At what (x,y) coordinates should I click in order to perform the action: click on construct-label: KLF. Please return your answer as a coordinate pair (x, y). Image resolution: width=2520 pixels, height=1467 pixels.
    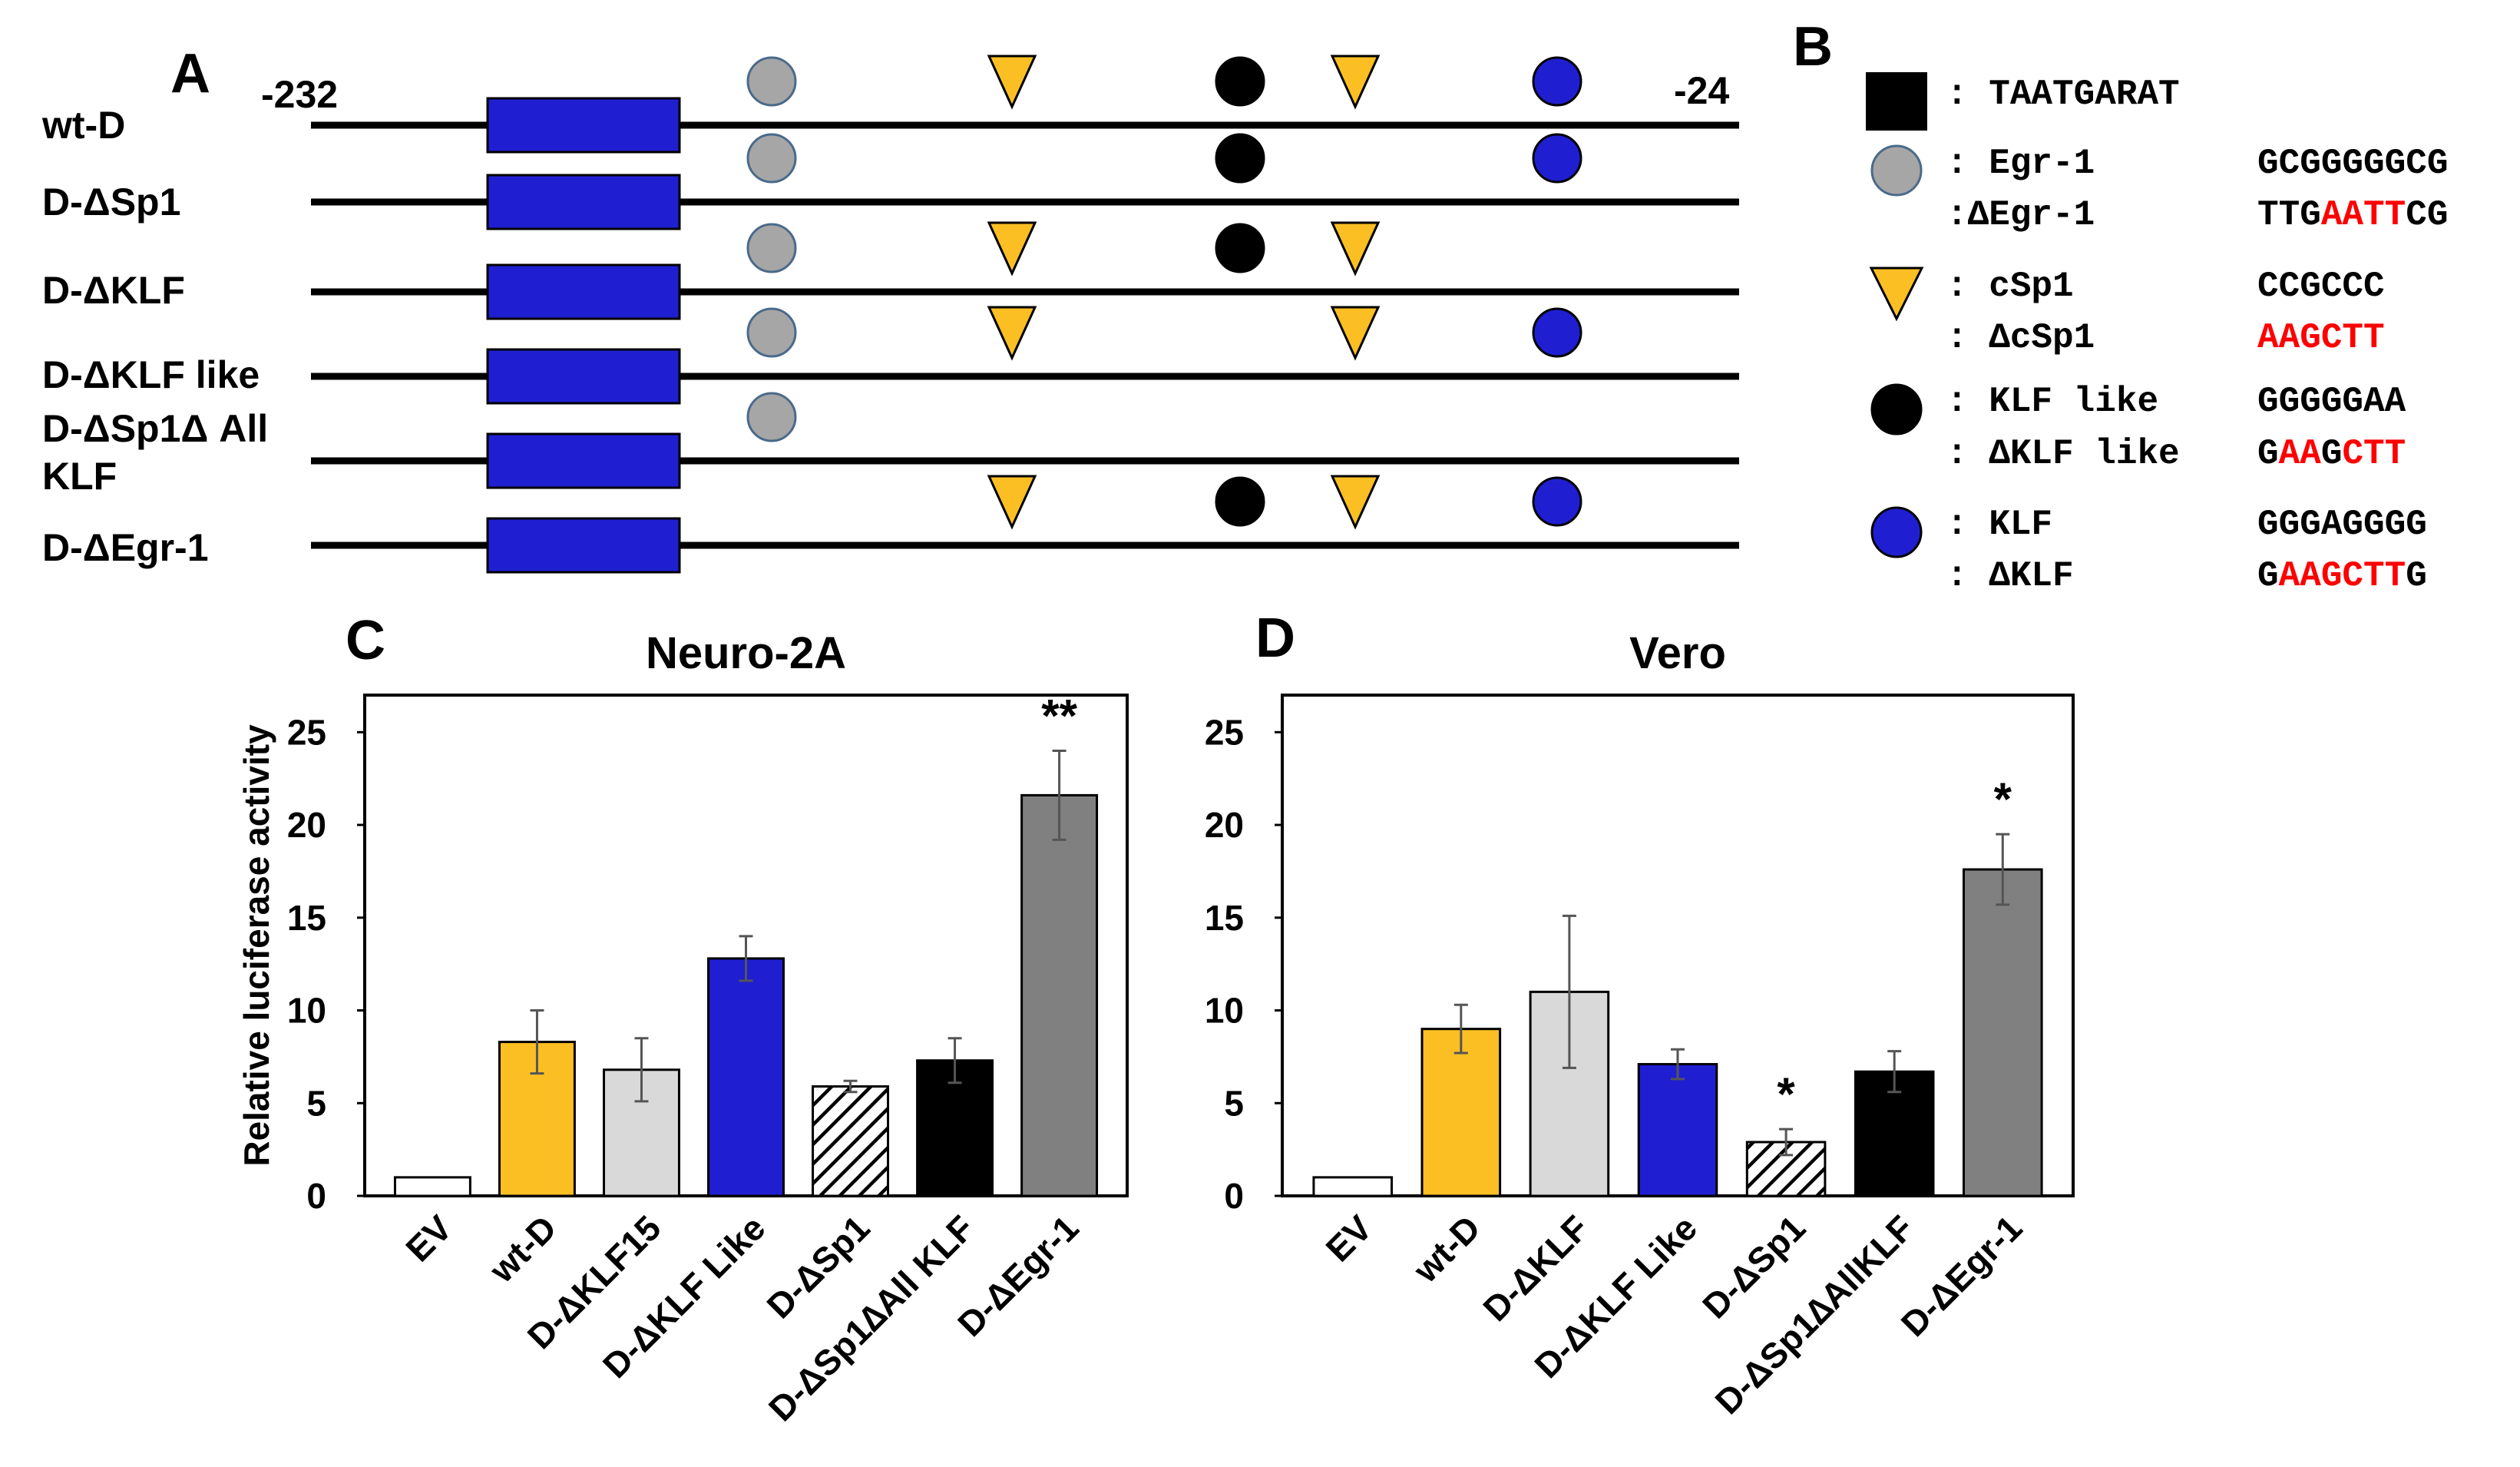
    Looking at the image, I should click on (79, 476).